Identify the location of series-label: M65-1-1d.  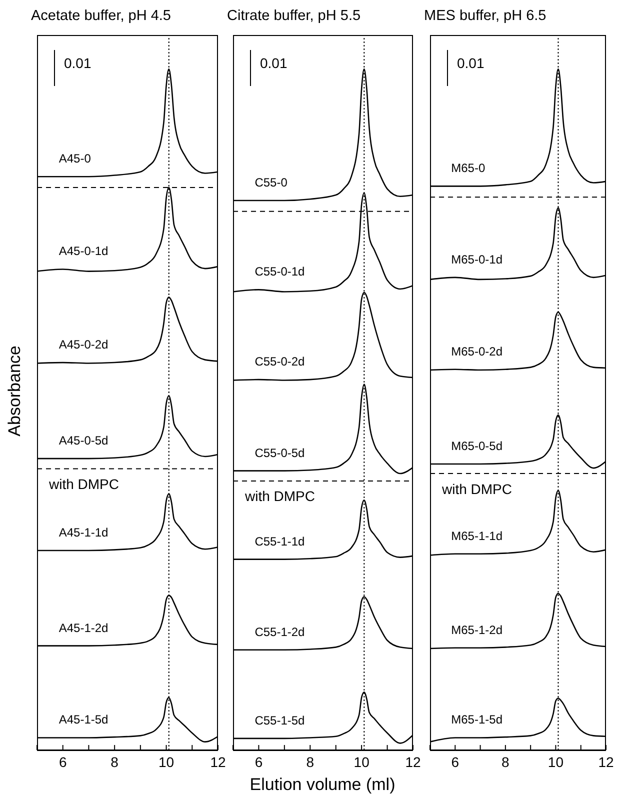
(476, 535).